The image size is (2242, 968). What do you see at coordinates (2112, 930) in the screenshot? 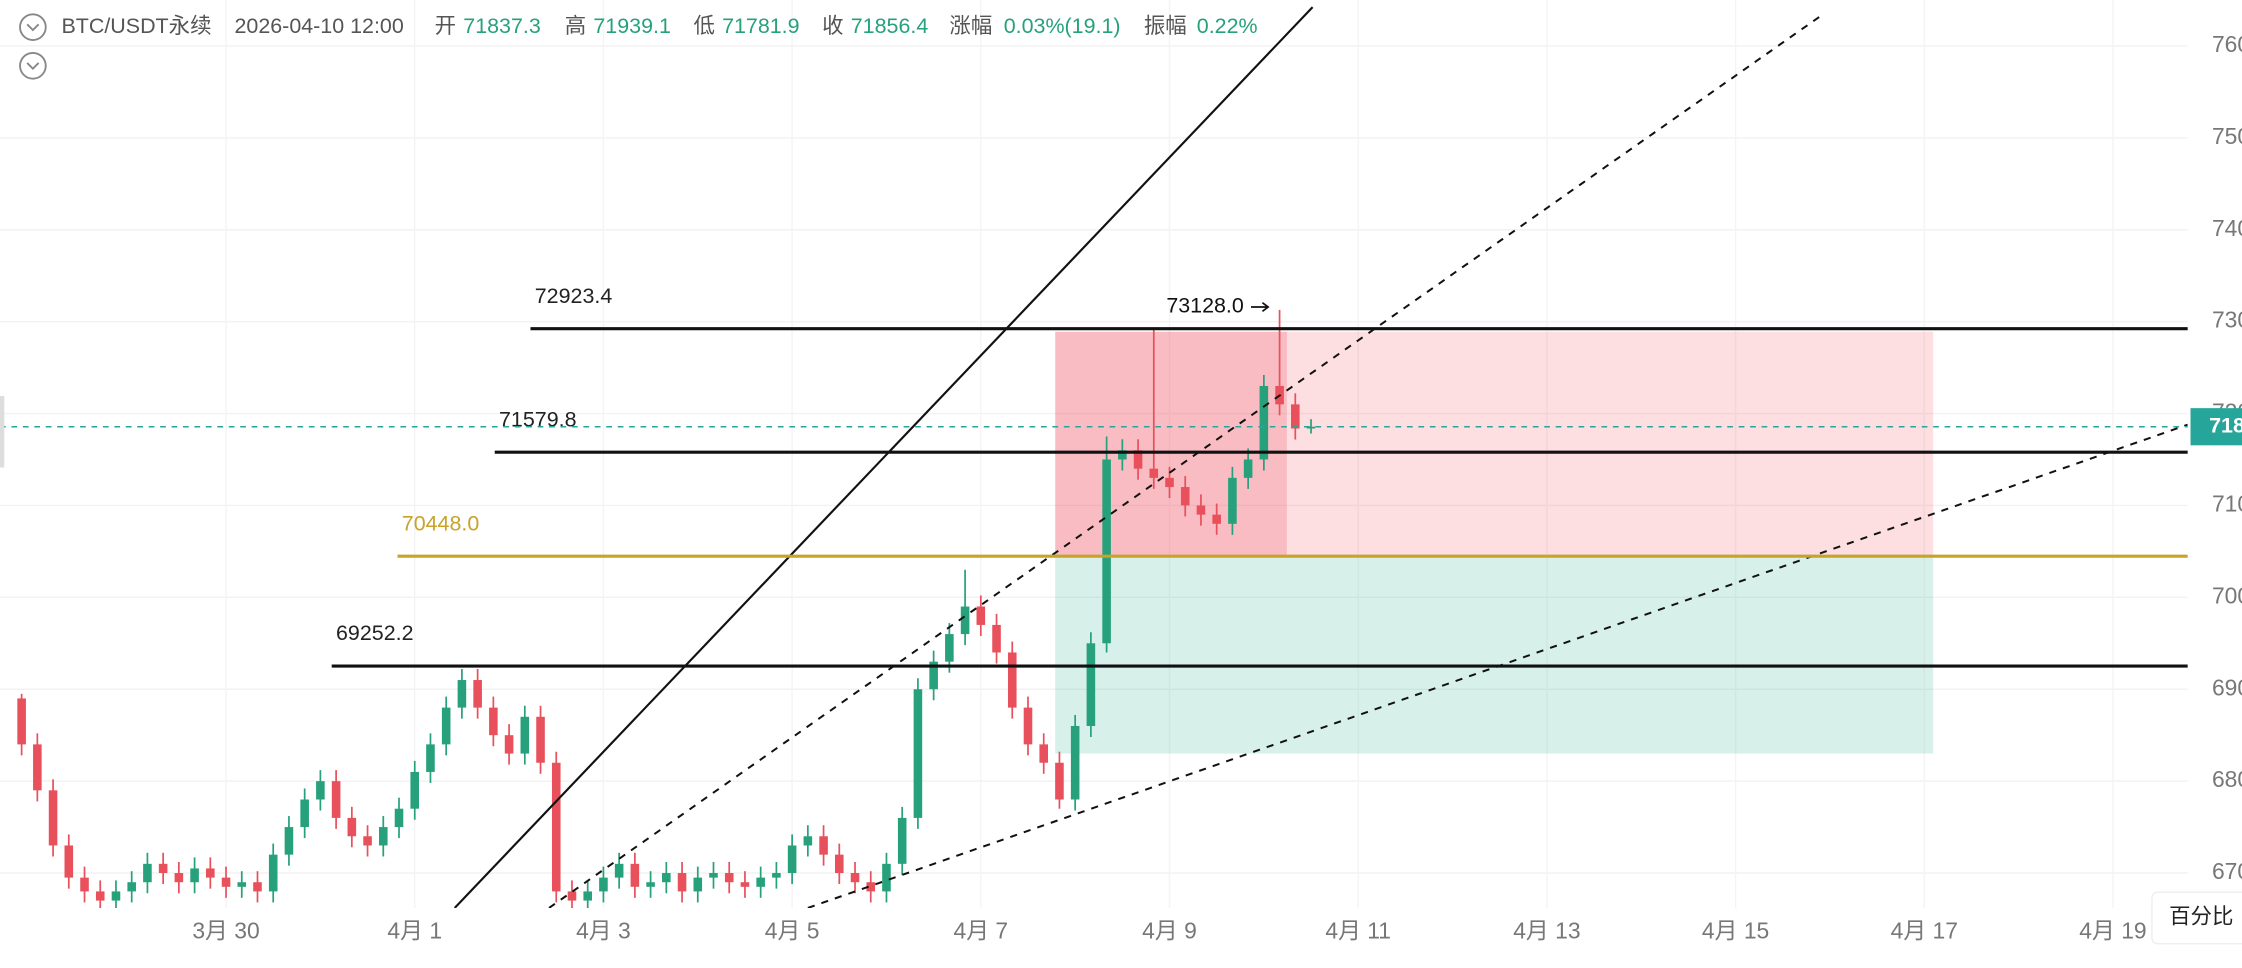
I see `x-tick-label: 4月 19` at bounding box center [2112, 930].